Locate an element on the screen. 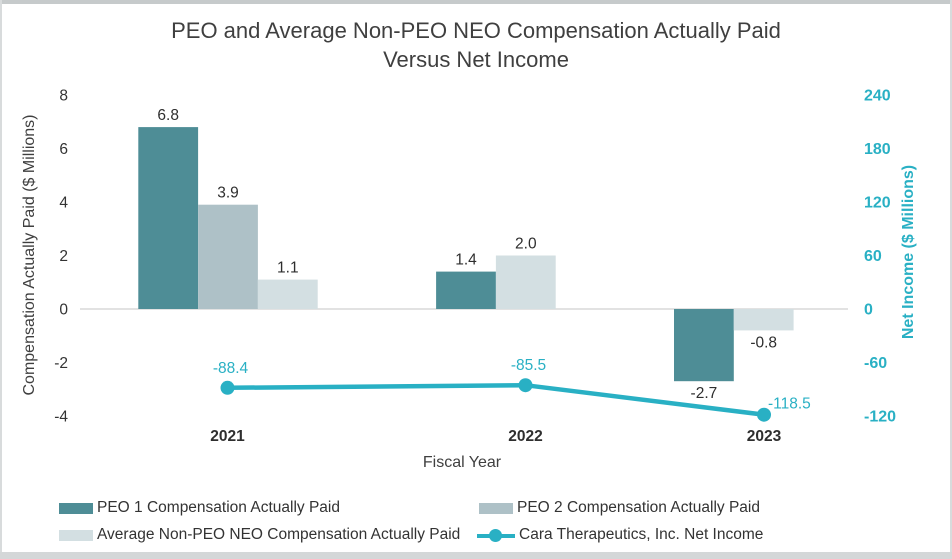 The image size is (952, 559). chart-title-line2: Versus Net Income is located at coordinates (476, 59).